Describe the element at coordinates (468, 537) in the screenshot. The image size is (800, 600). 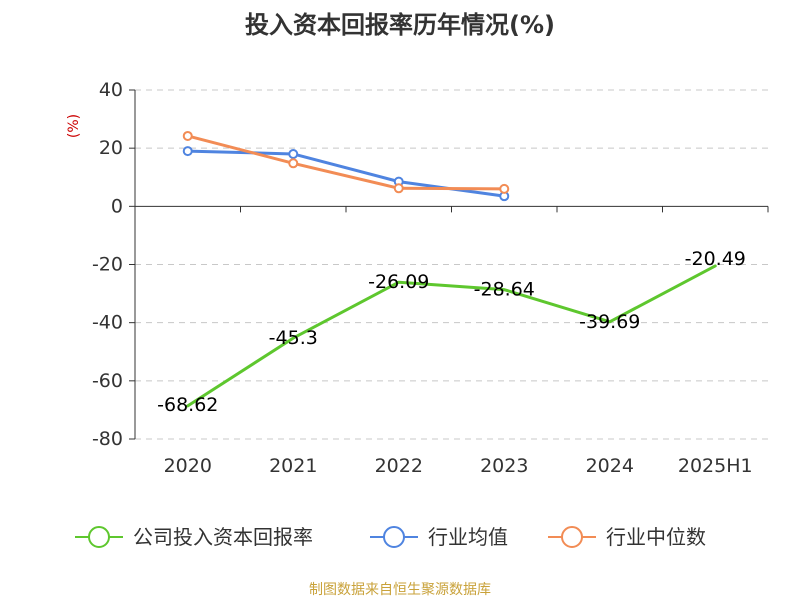
I see `legend-label: 行业均值` at that location.